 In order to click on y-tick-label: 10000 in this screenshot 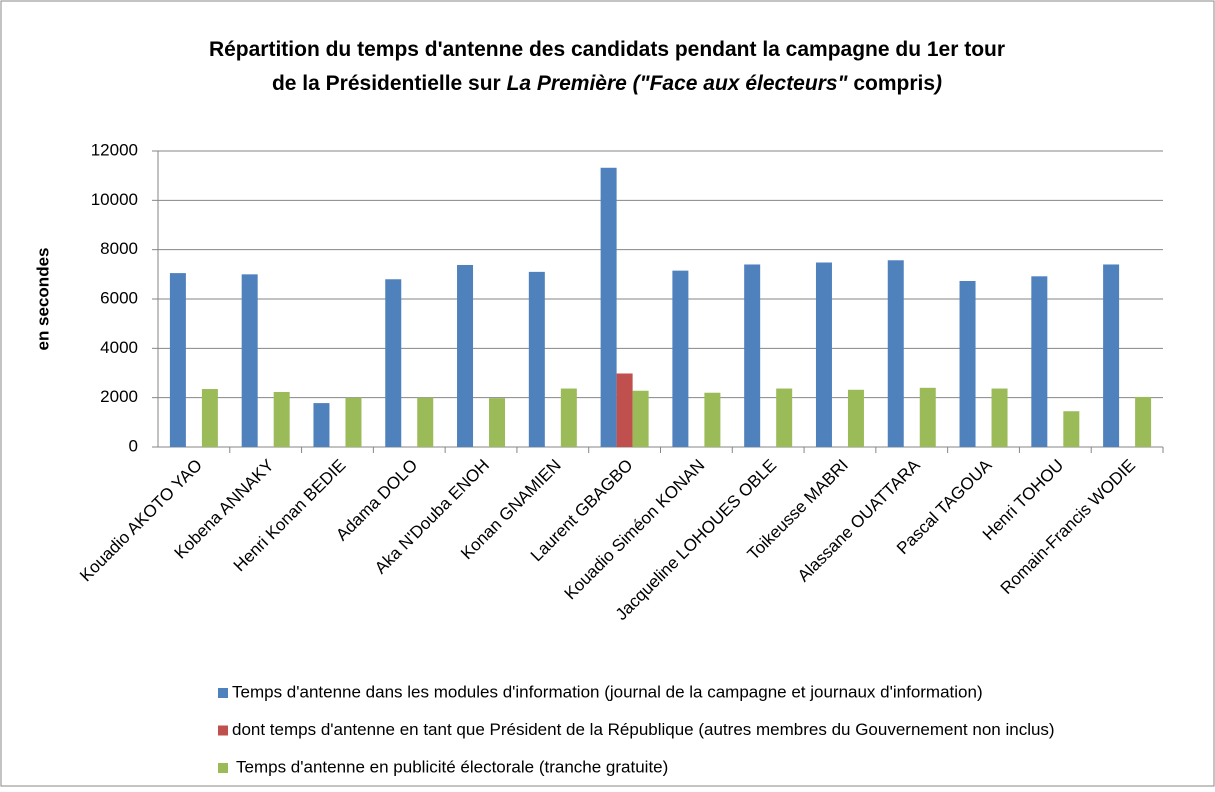, I will do `click(114, 199)`.